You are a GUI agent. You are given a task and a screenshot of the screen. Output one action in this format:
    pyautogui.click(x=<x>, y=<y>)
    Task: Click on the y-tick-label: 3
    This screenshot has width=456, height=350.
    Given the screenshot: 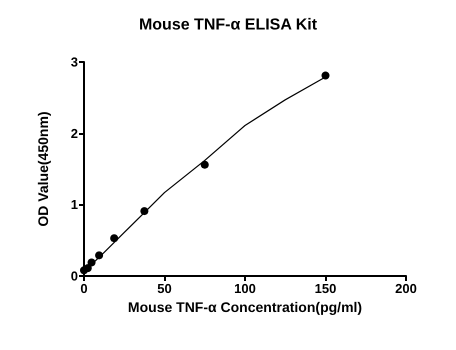 What is the action you would take?
    pyautogui.click(x=74, y=62)
    